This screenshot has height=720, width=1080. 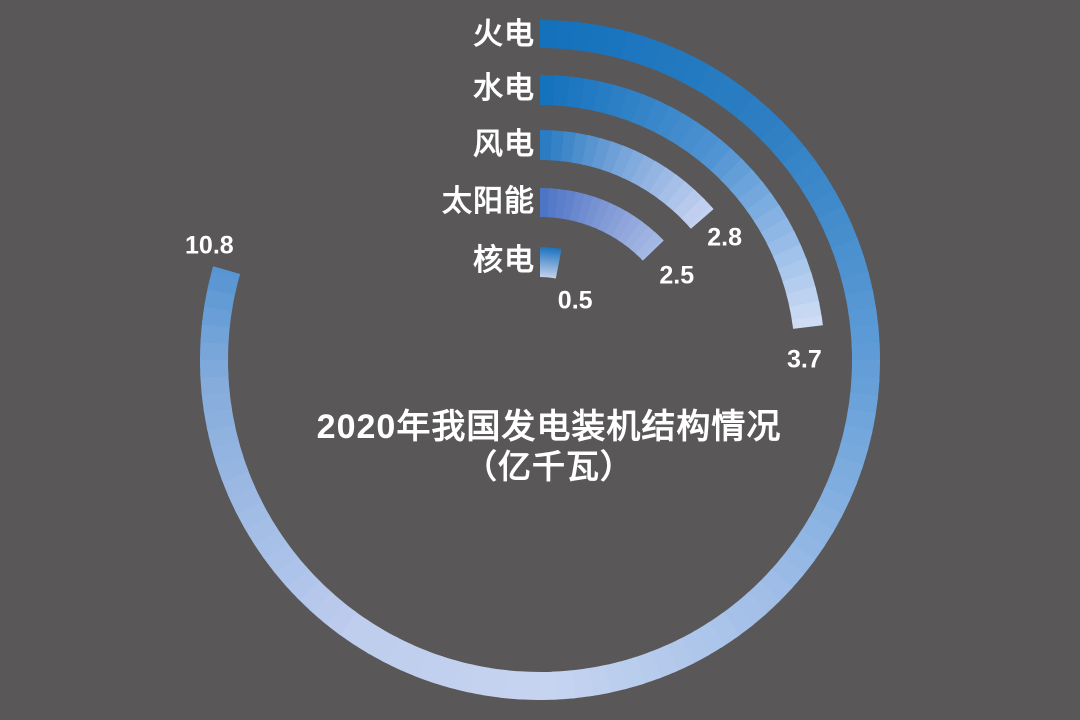 I want to click on arc-solar, so click(x=602, y=224).